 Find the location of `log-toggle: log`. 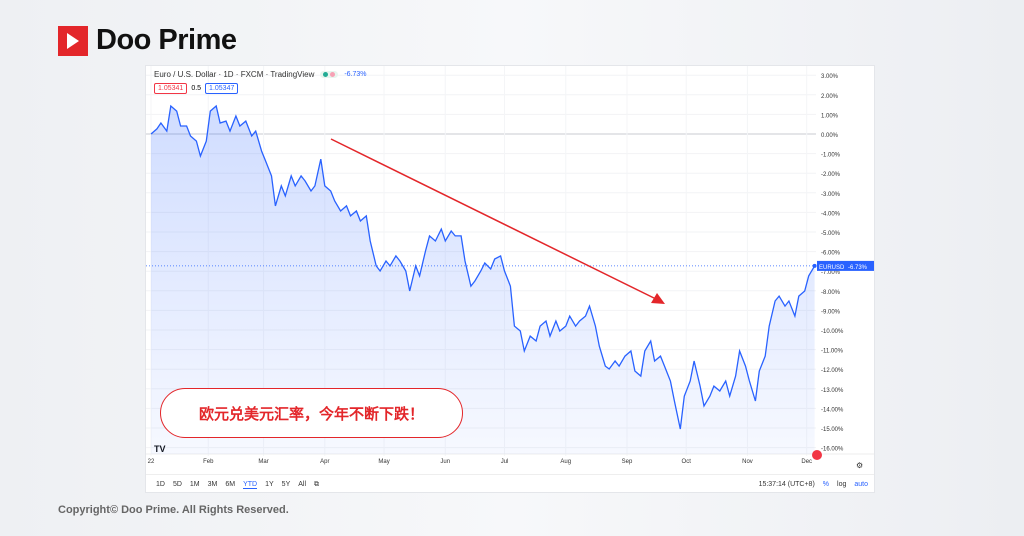

log-toggle: log is located at coordinates (842, 484).